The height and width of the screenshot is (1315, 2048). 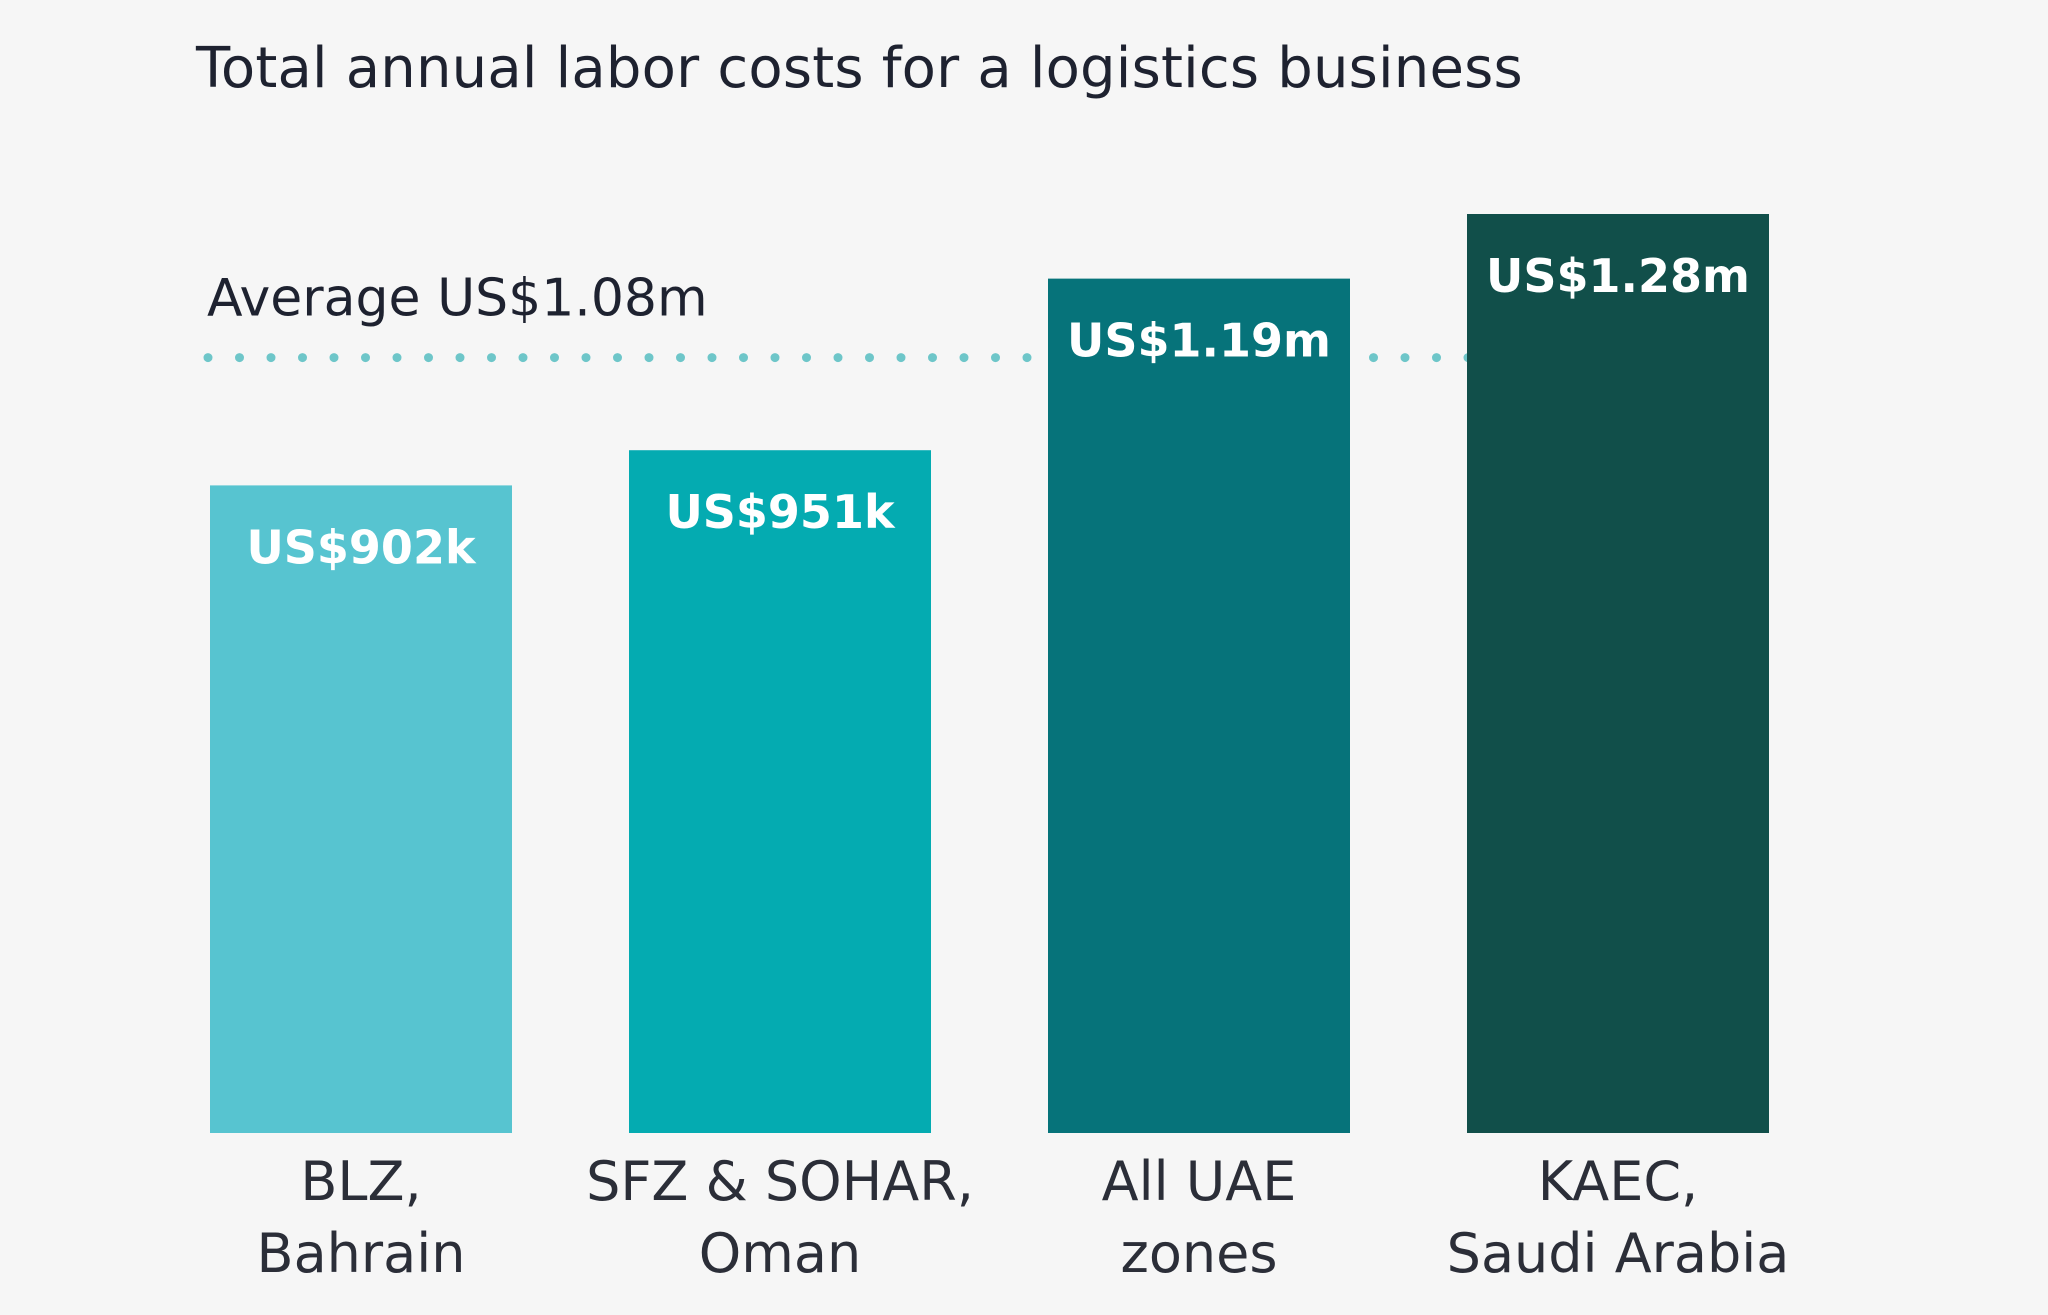 I want to click on average-layer: Average US$1.08m, so click(x=839, y=316).